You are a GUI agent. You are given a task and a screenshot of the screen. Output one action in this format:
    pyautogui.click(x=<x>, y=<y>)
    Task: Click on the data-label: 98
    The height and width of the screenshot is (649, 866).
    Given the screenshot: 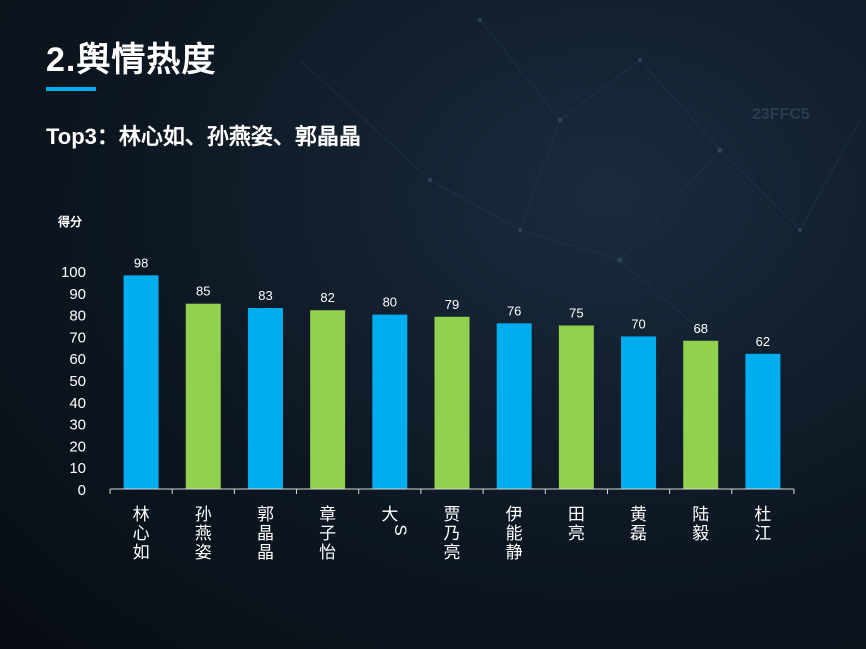 What is the action you would take?
    pyautogui.click(x=141, y=262)
    